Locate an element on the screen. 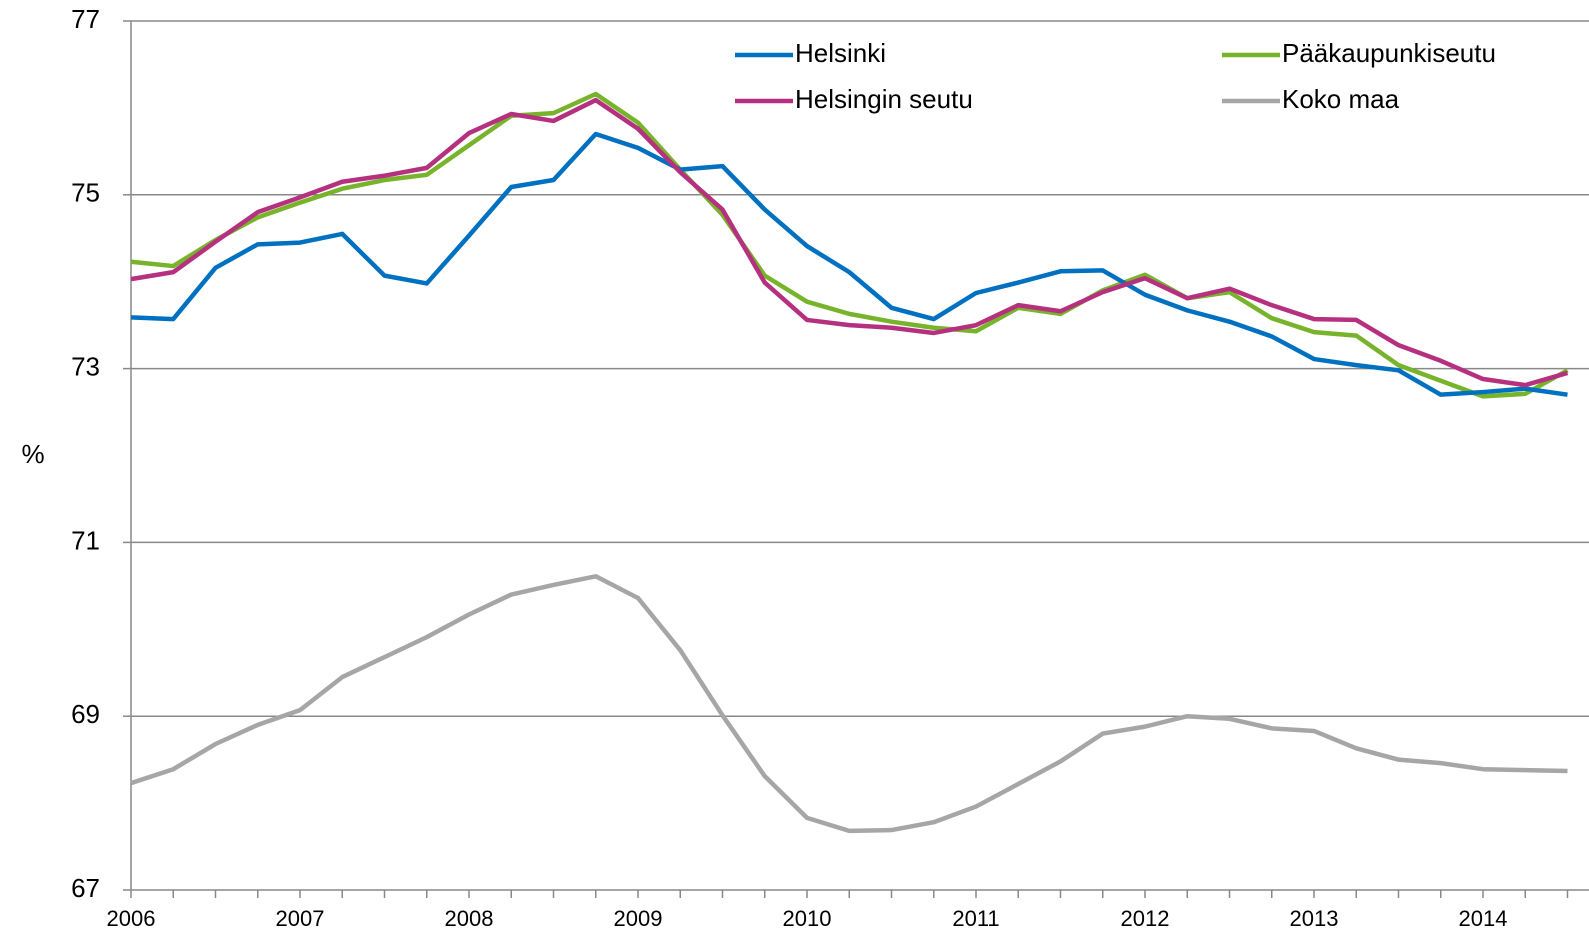  x-tick-label: 2010 is located at coordinates (807, 918).